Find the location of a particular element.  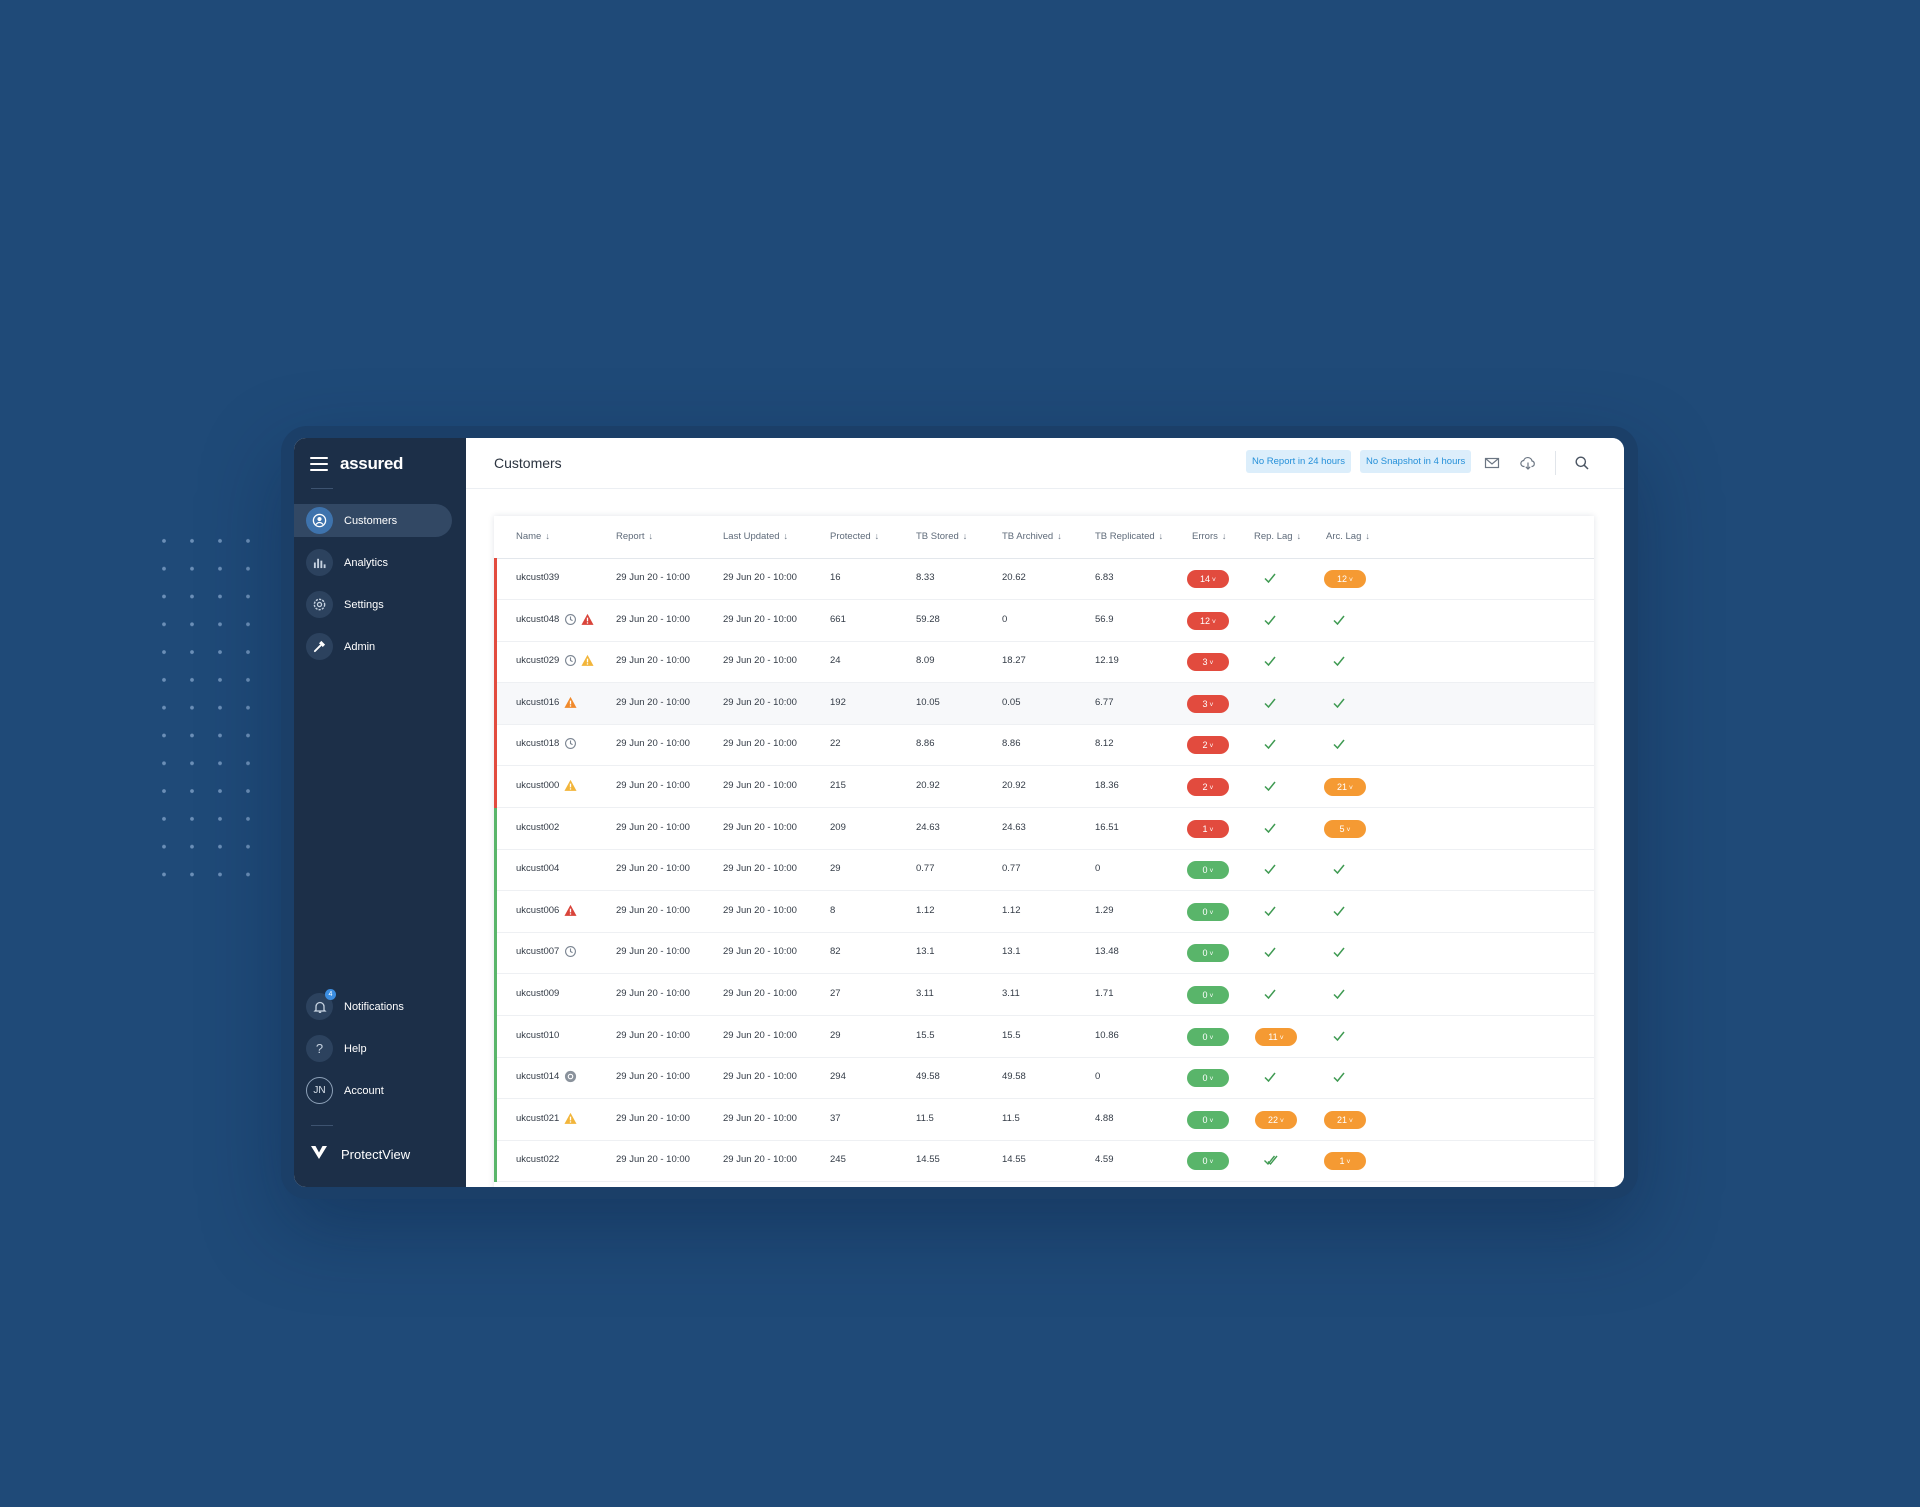

pill-value: 0 is located at coordinates (1205, 1119).